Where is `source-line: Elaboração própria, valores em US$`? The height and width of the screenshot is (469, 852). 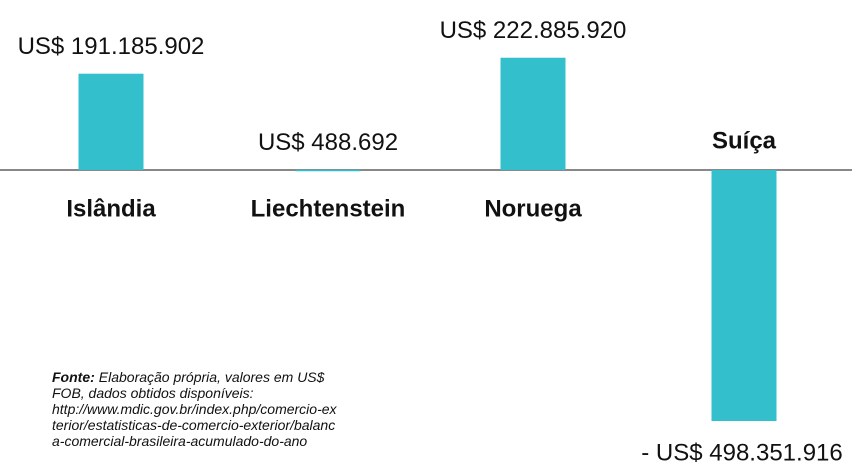
source-line: Elaboração própria, valores em US$ is located at coordinates (212, 377).